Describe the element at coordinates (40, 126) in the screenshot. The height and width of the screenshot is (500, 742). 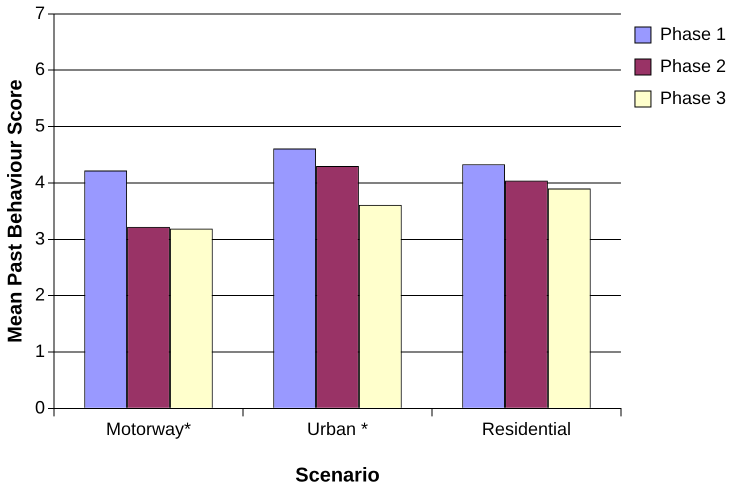
I see `y-tick-label: 5` at that location.